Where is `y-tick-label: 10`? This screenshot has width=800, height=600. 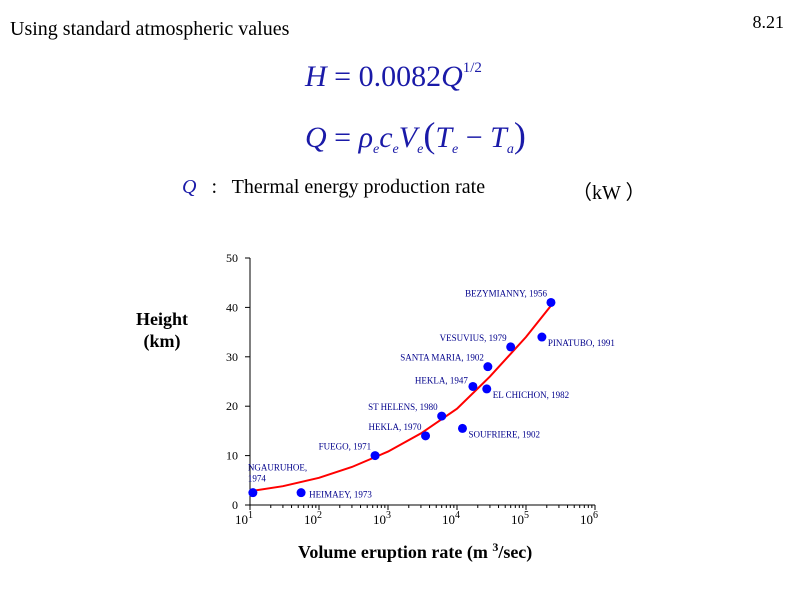 y-tick-label: 10 is located at coordinates (232, 456).